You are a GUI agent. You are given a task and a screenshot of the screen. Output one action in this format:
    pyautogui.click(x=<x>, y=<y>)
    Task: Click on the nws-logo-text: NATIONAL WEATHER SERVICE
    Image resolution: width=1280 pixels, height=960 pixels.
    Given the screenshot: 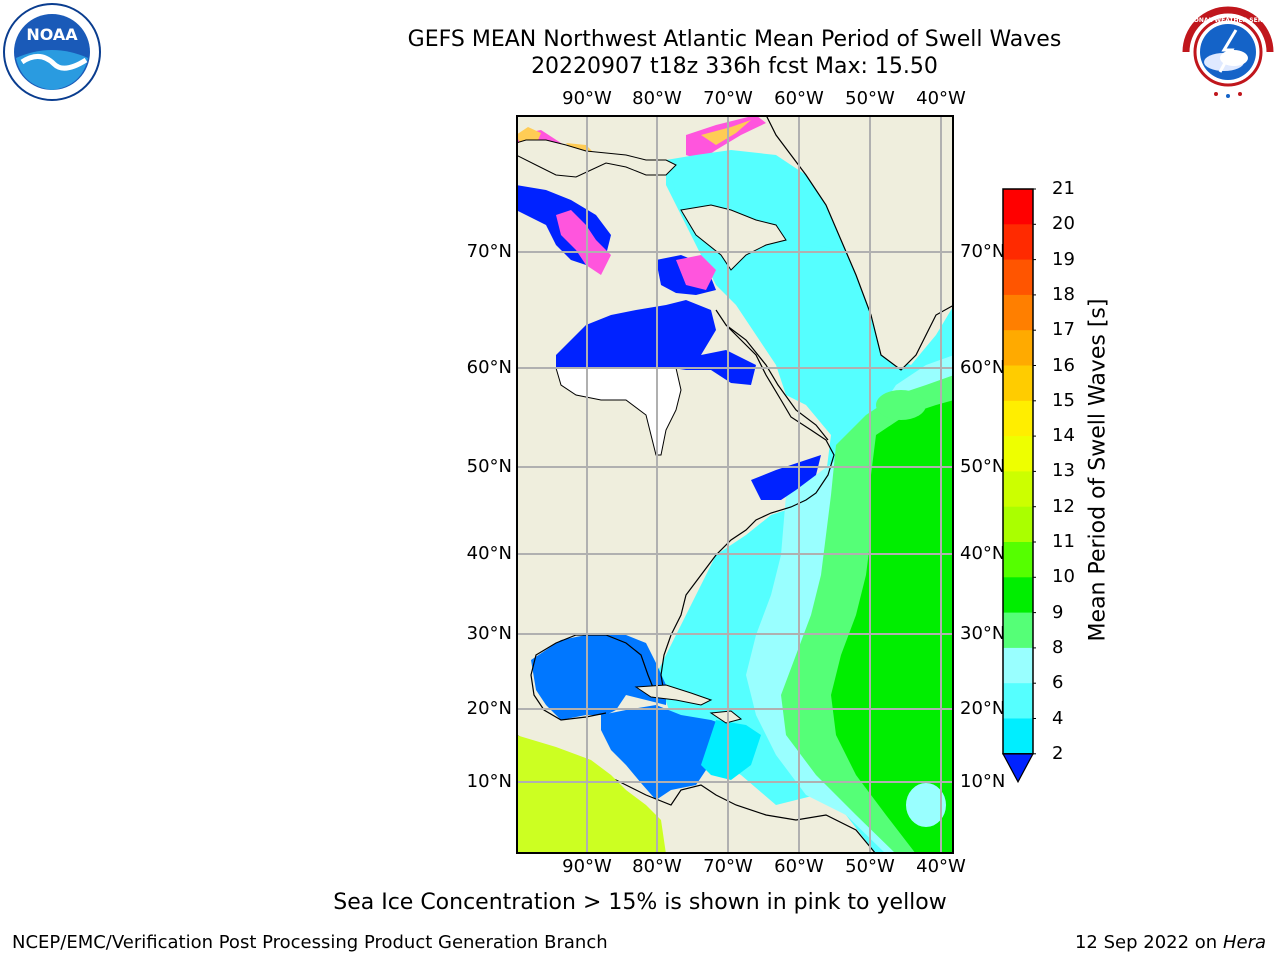 What is the action you would take?
    pyautogui.click(x=1227, y=20)
    